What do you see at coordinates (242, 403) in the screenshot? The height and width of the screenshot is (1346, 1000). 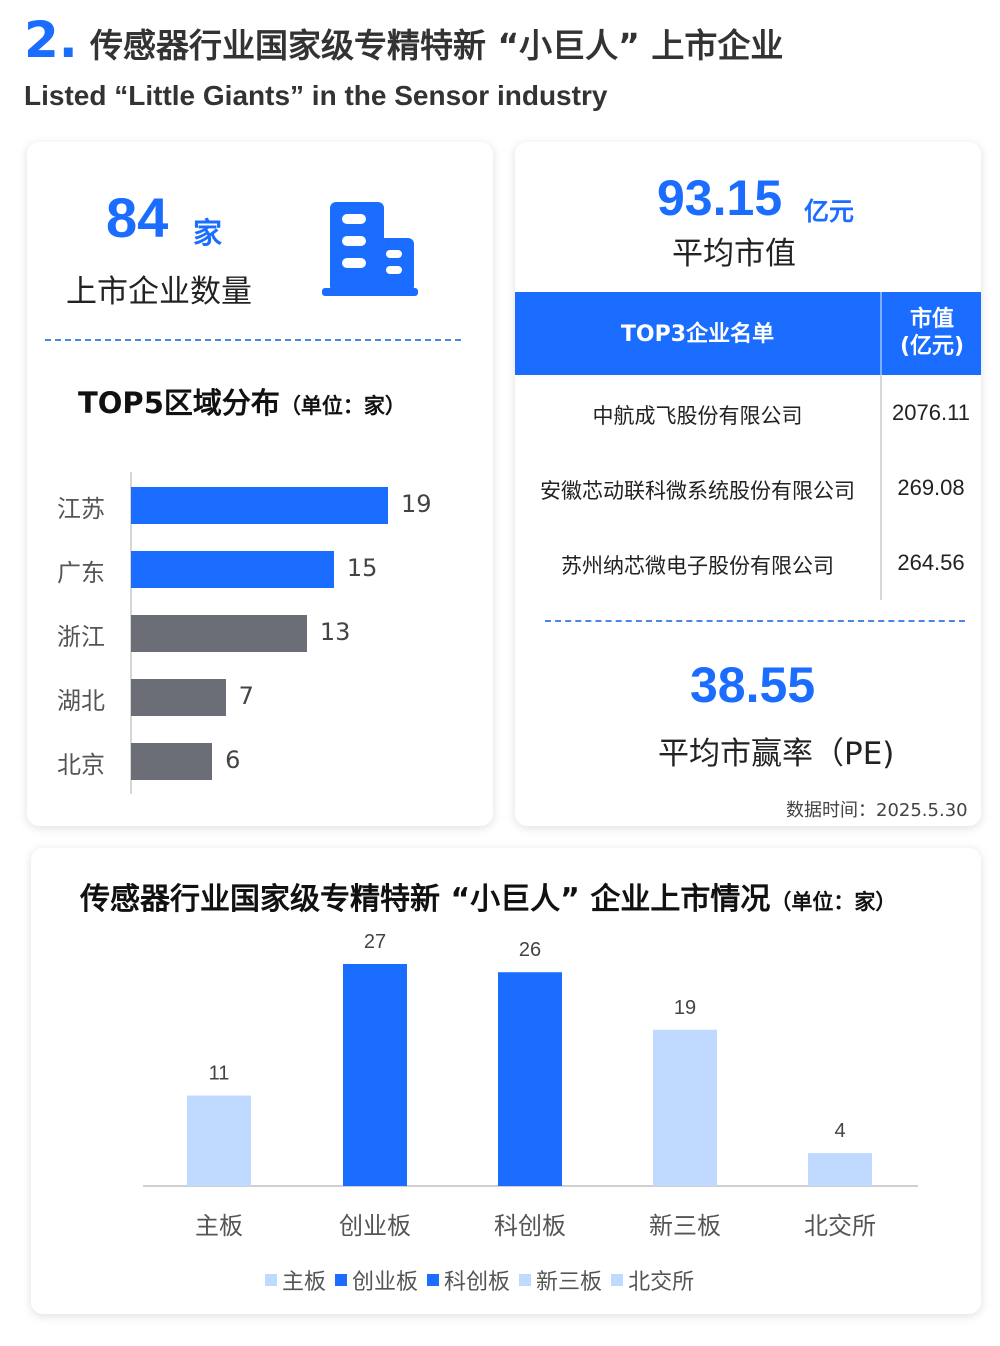 I see `top5-region-title: TOP5区域分布（单位：家）` at bounding box center [242, 403].